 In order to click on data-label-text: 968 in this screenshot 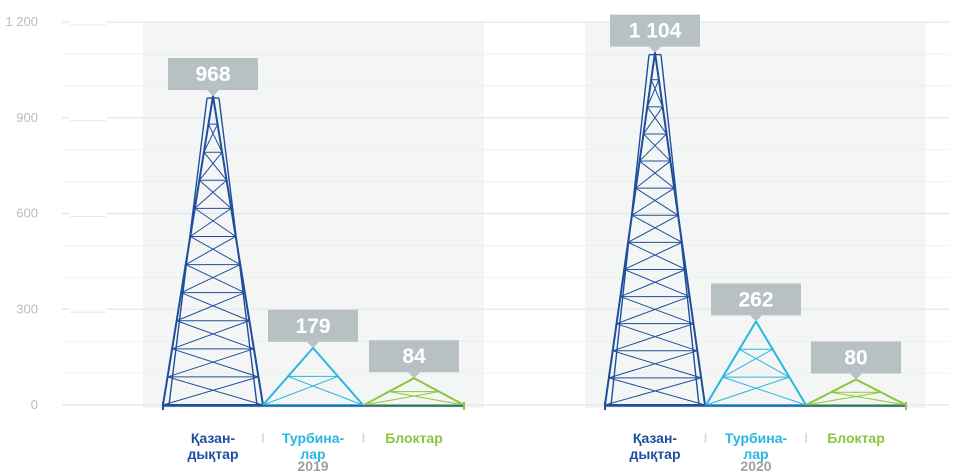, I will do `click(212, 74)`.